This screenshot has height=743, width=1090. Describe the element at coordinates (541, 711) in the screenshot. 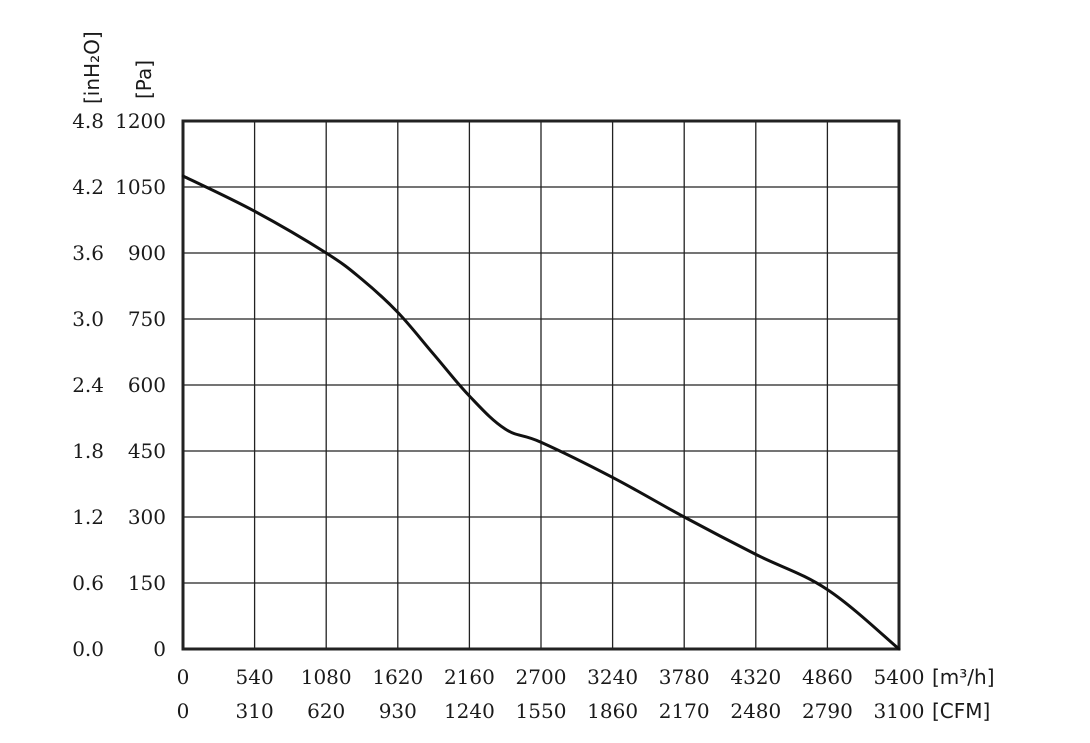

I see `x-secondary-tick-label: 1550` at that location.